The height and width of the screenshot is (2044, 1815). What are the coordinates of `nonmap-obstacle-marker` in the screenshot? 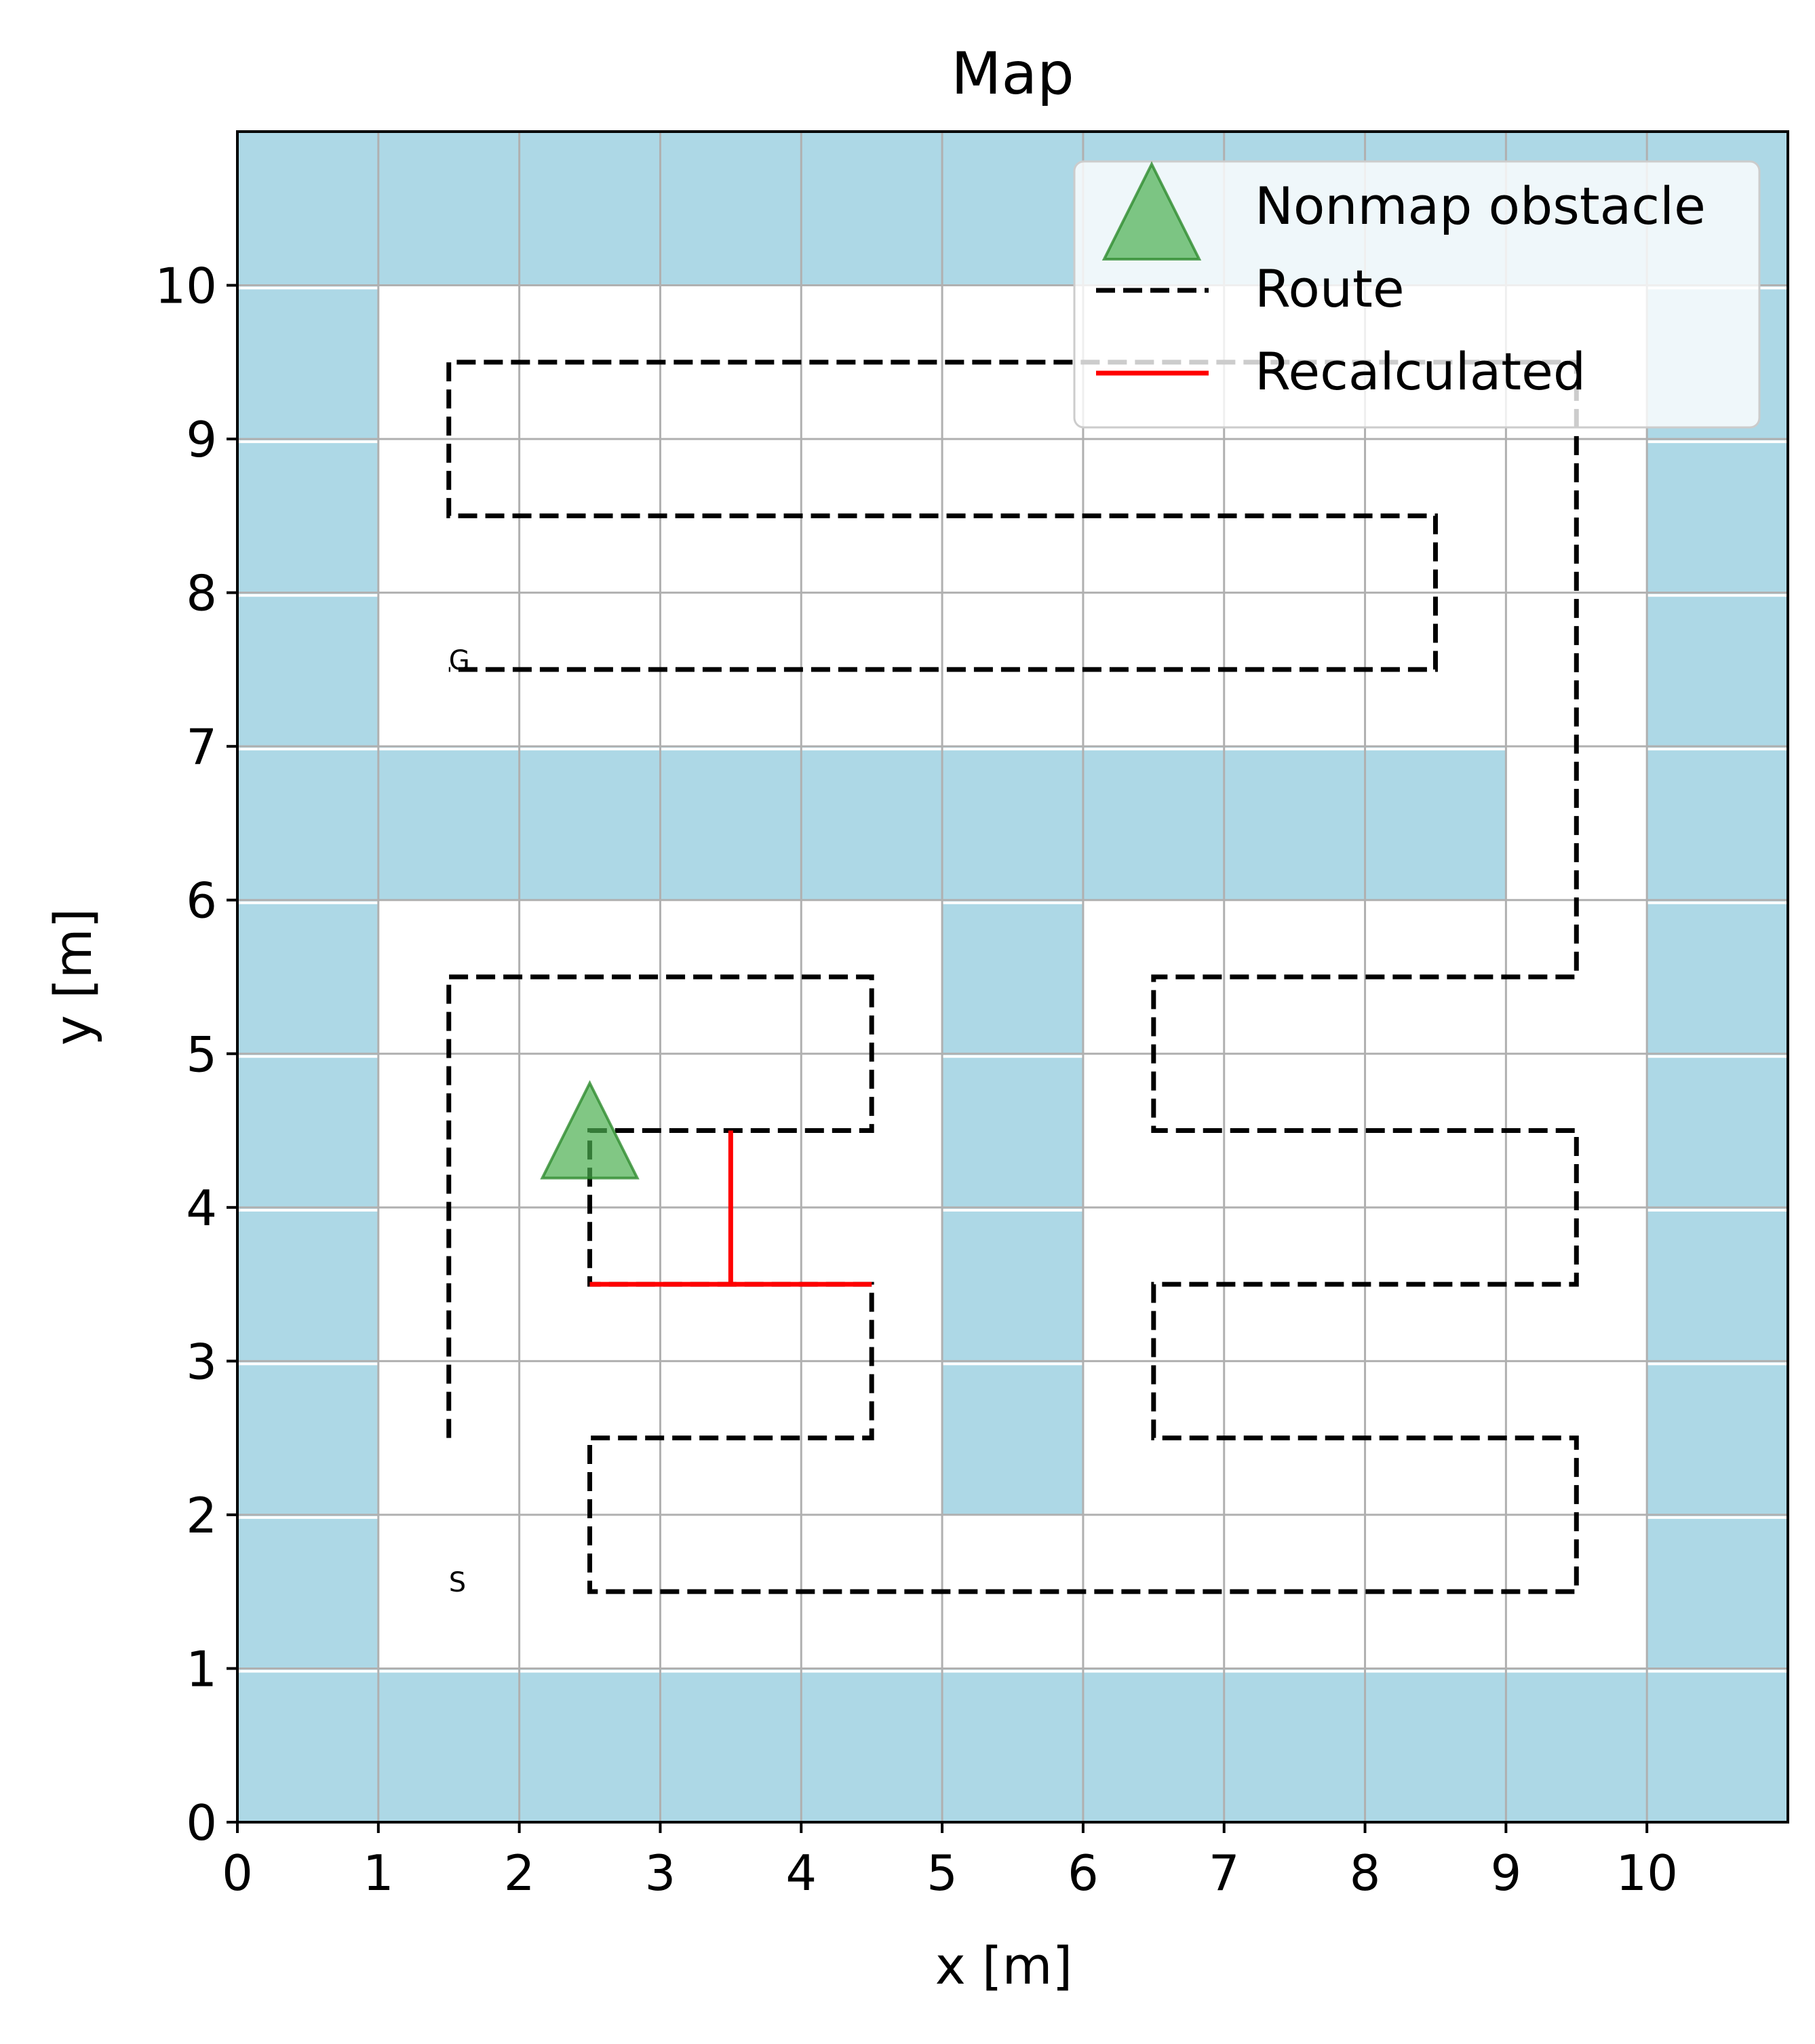 It's located at (590, 1130).